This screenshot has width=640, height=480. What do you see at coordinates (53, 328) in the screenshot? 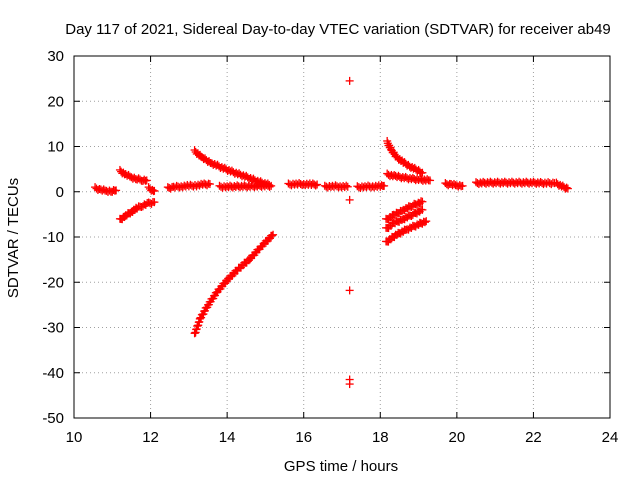
I see `y-tick-label: -30` at bounding box center [53, 328].